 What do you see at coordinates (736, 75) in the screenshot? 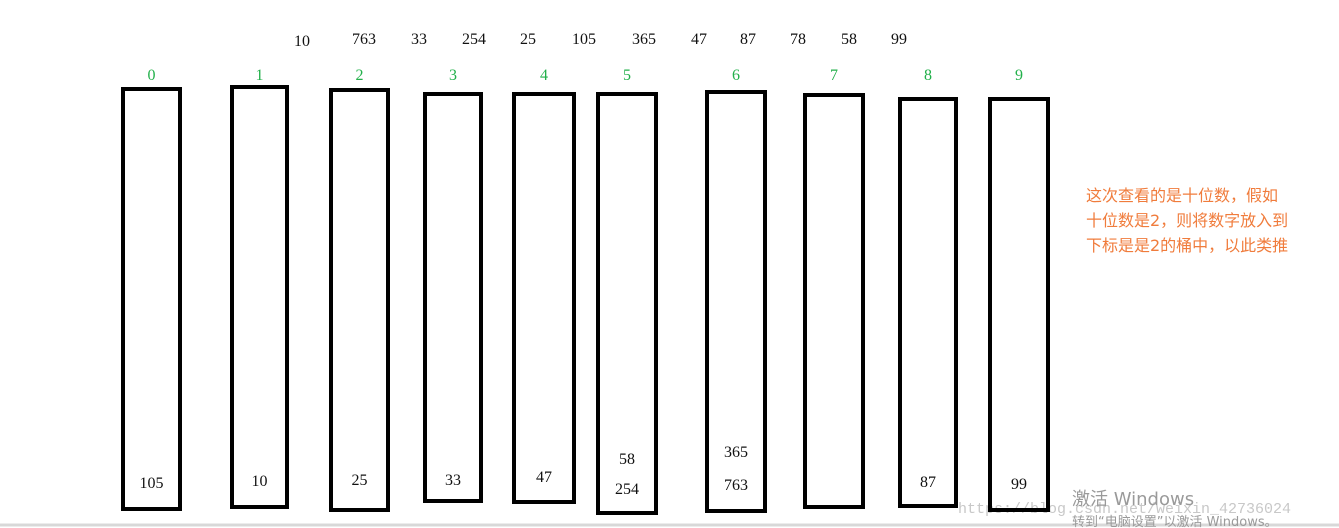
I see `bucket-index: 6` at bounding box center [736, 75].